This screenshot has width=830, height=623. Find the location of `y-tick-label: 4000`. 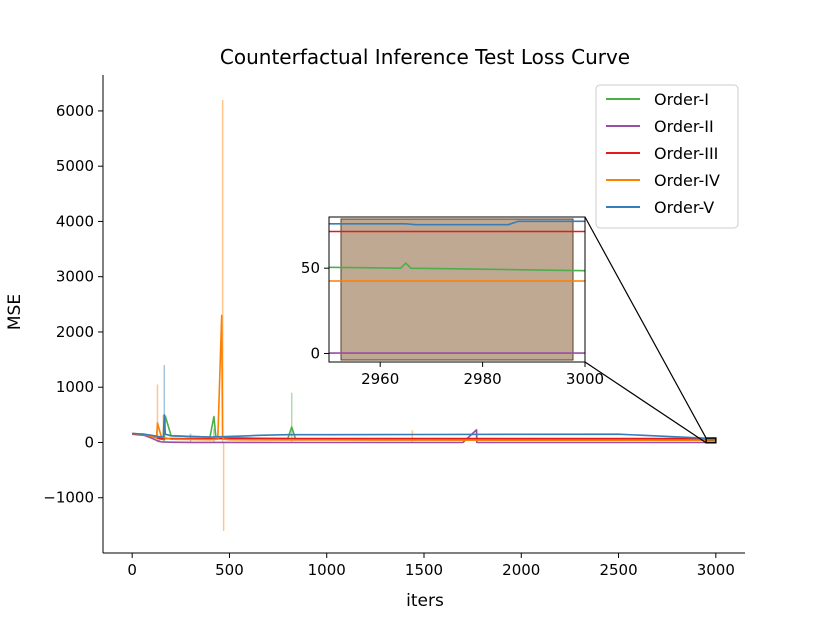

y-tick-label: 4000 is located at coordinates (75, 221).